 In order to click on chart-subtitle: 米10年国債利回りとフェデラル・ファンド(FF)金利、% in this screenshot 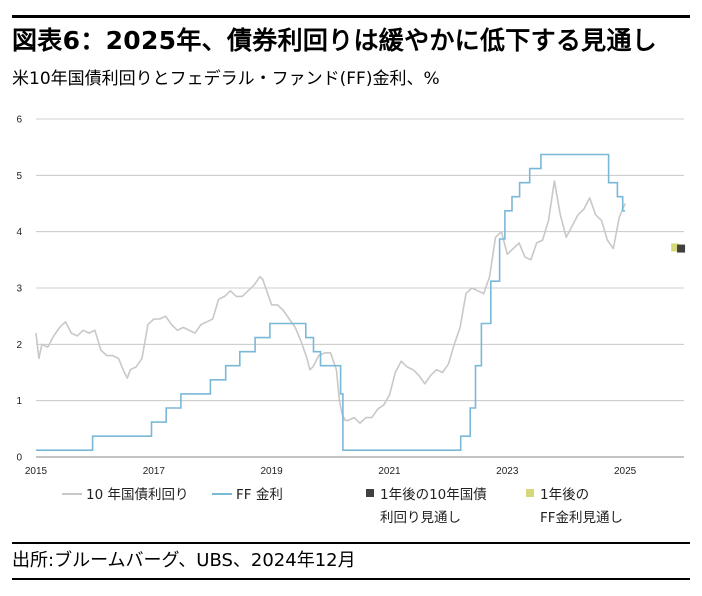, I will do `click(226, 79)`.